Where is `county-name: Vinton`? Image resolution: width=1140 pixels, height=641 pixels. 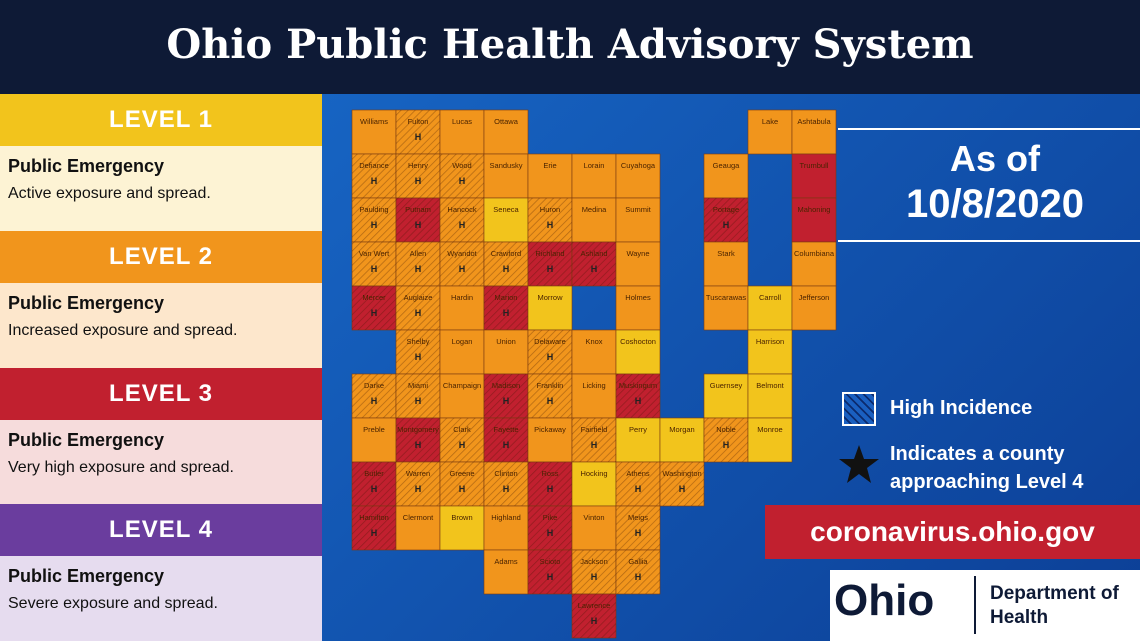 county-name: Vinton is located at coordinates (593, 517).